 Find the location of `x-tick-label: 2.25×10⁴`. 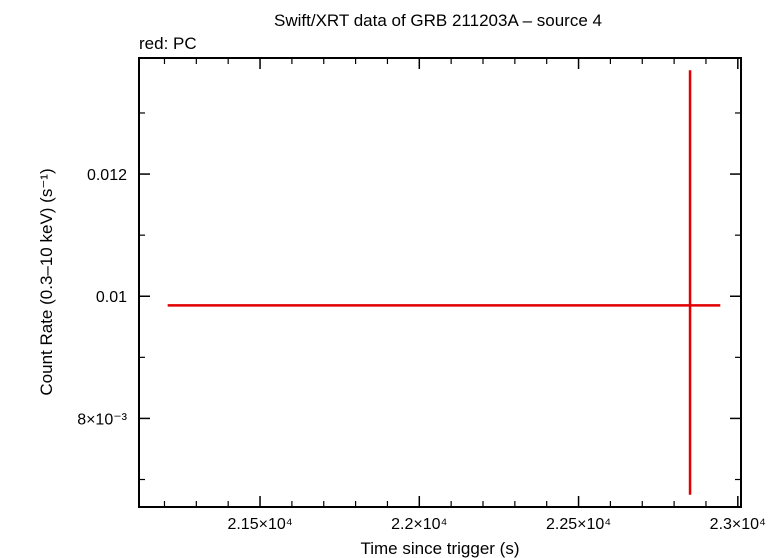

x-tick-label: 2.25×10⁴ is located at coordinates (578, 524).